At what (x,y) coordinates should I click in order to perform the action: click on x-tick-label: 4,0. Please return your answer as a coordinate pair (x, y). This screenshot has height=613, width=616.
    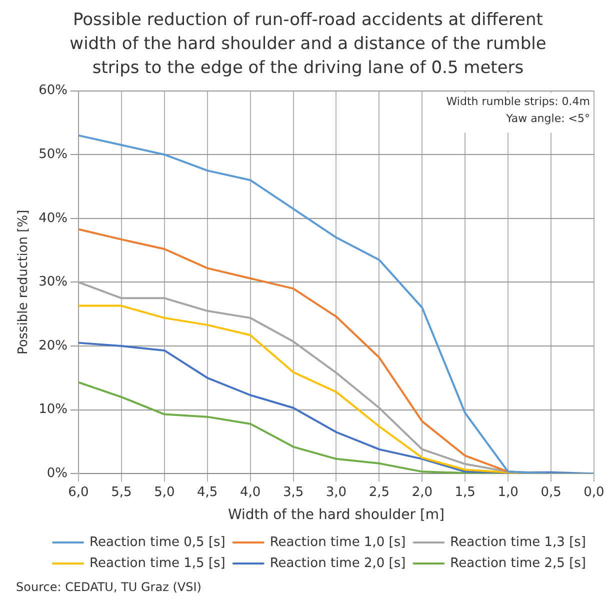
    Looking at the image, I should click on (250, 492).